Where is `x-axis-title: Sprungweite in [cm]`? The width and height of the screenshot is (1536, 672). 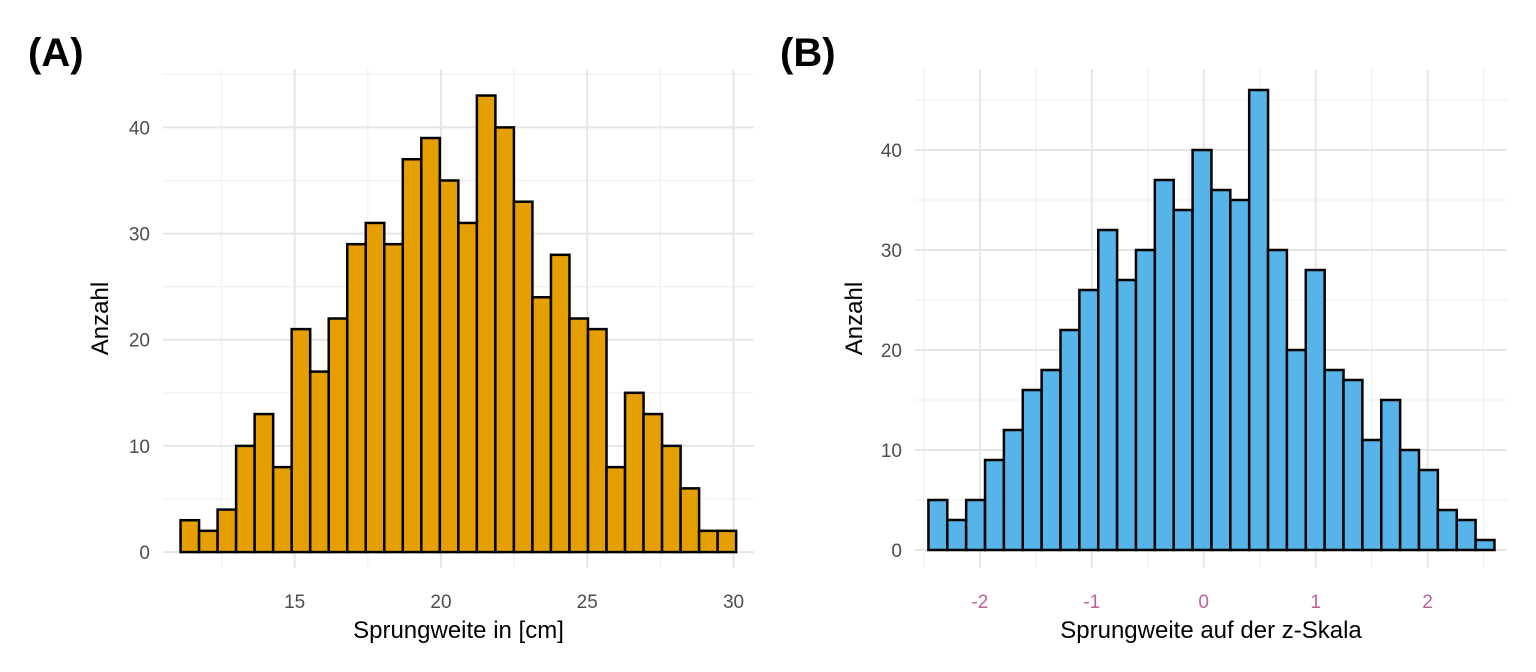 x-axis-title: Sprungweite in [cm] is located at coordinates (458, 630).